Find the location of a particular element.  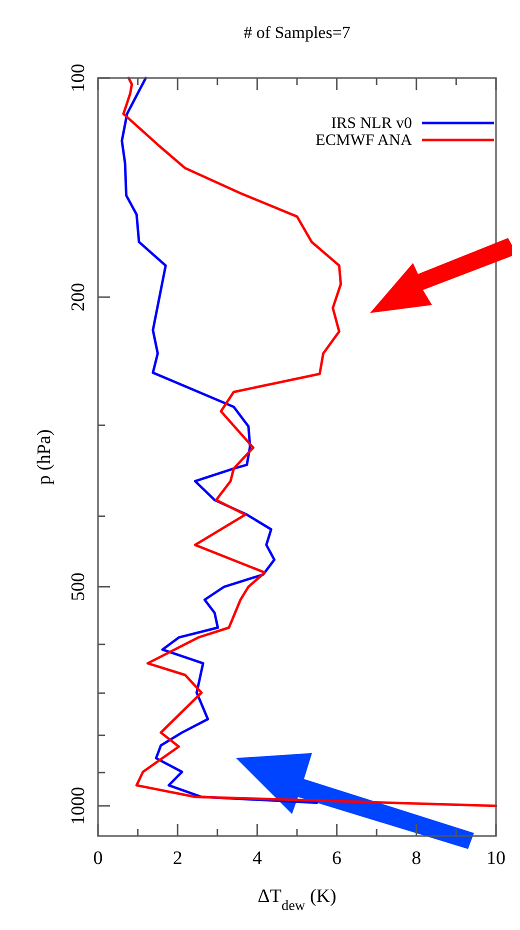

x-axis-title: ΔT$_{dew}$ (K) is located at coordinates (297, 900).